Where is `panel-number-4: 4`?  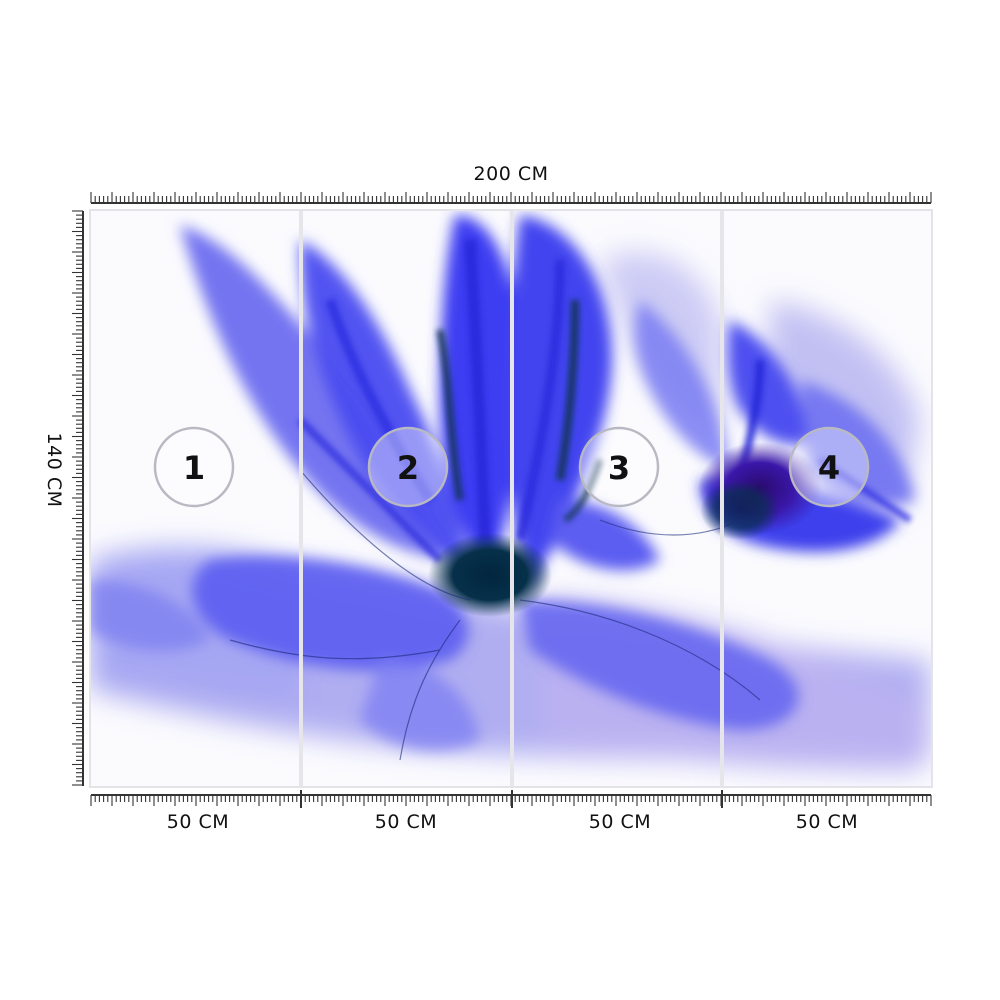
panel-number-4: 4 is located at coordinates (829, 468).